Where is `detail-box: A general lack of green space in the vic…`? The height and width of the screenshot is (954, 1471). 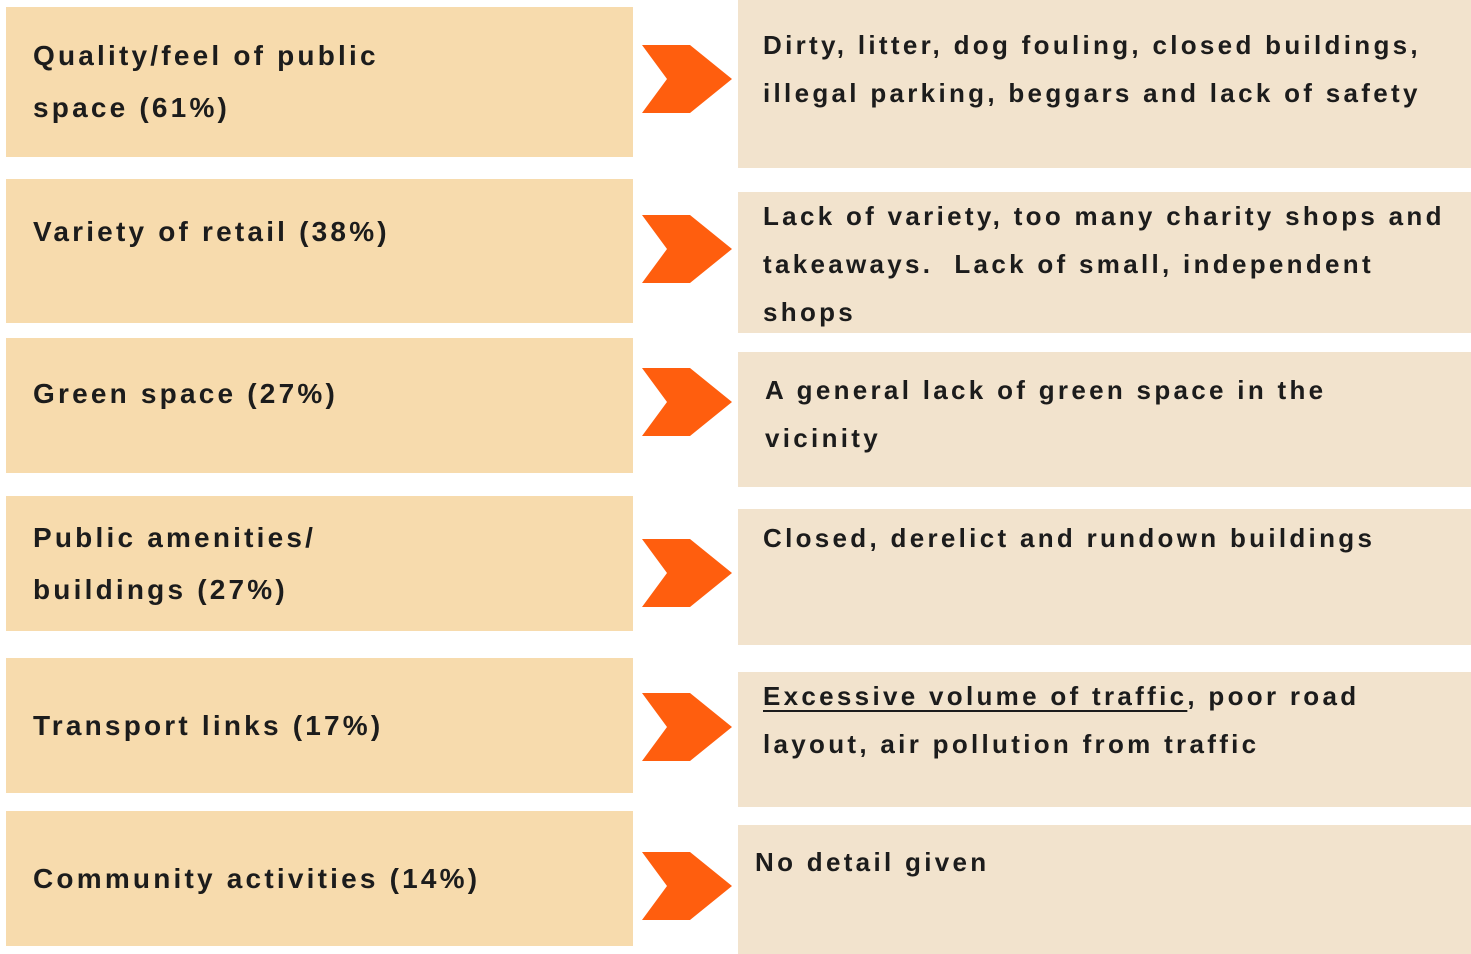
detail-box: A general lack of green space in the vic… is located at coordinates (1104, 419).